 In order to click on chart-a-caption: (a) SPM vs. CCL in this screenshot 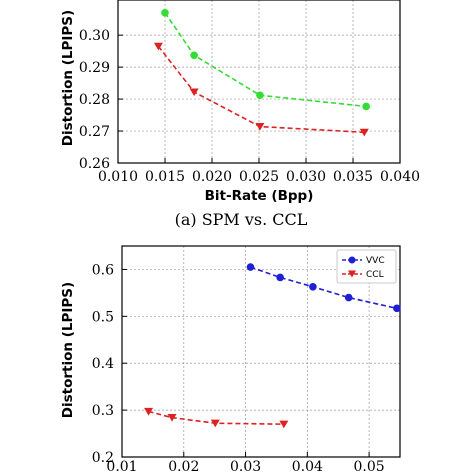, I will do `click(241, 219)`.